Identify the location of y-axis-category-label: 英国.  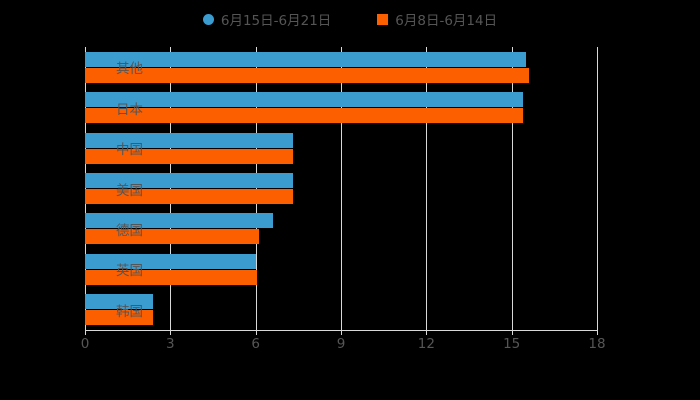
(129, 271).